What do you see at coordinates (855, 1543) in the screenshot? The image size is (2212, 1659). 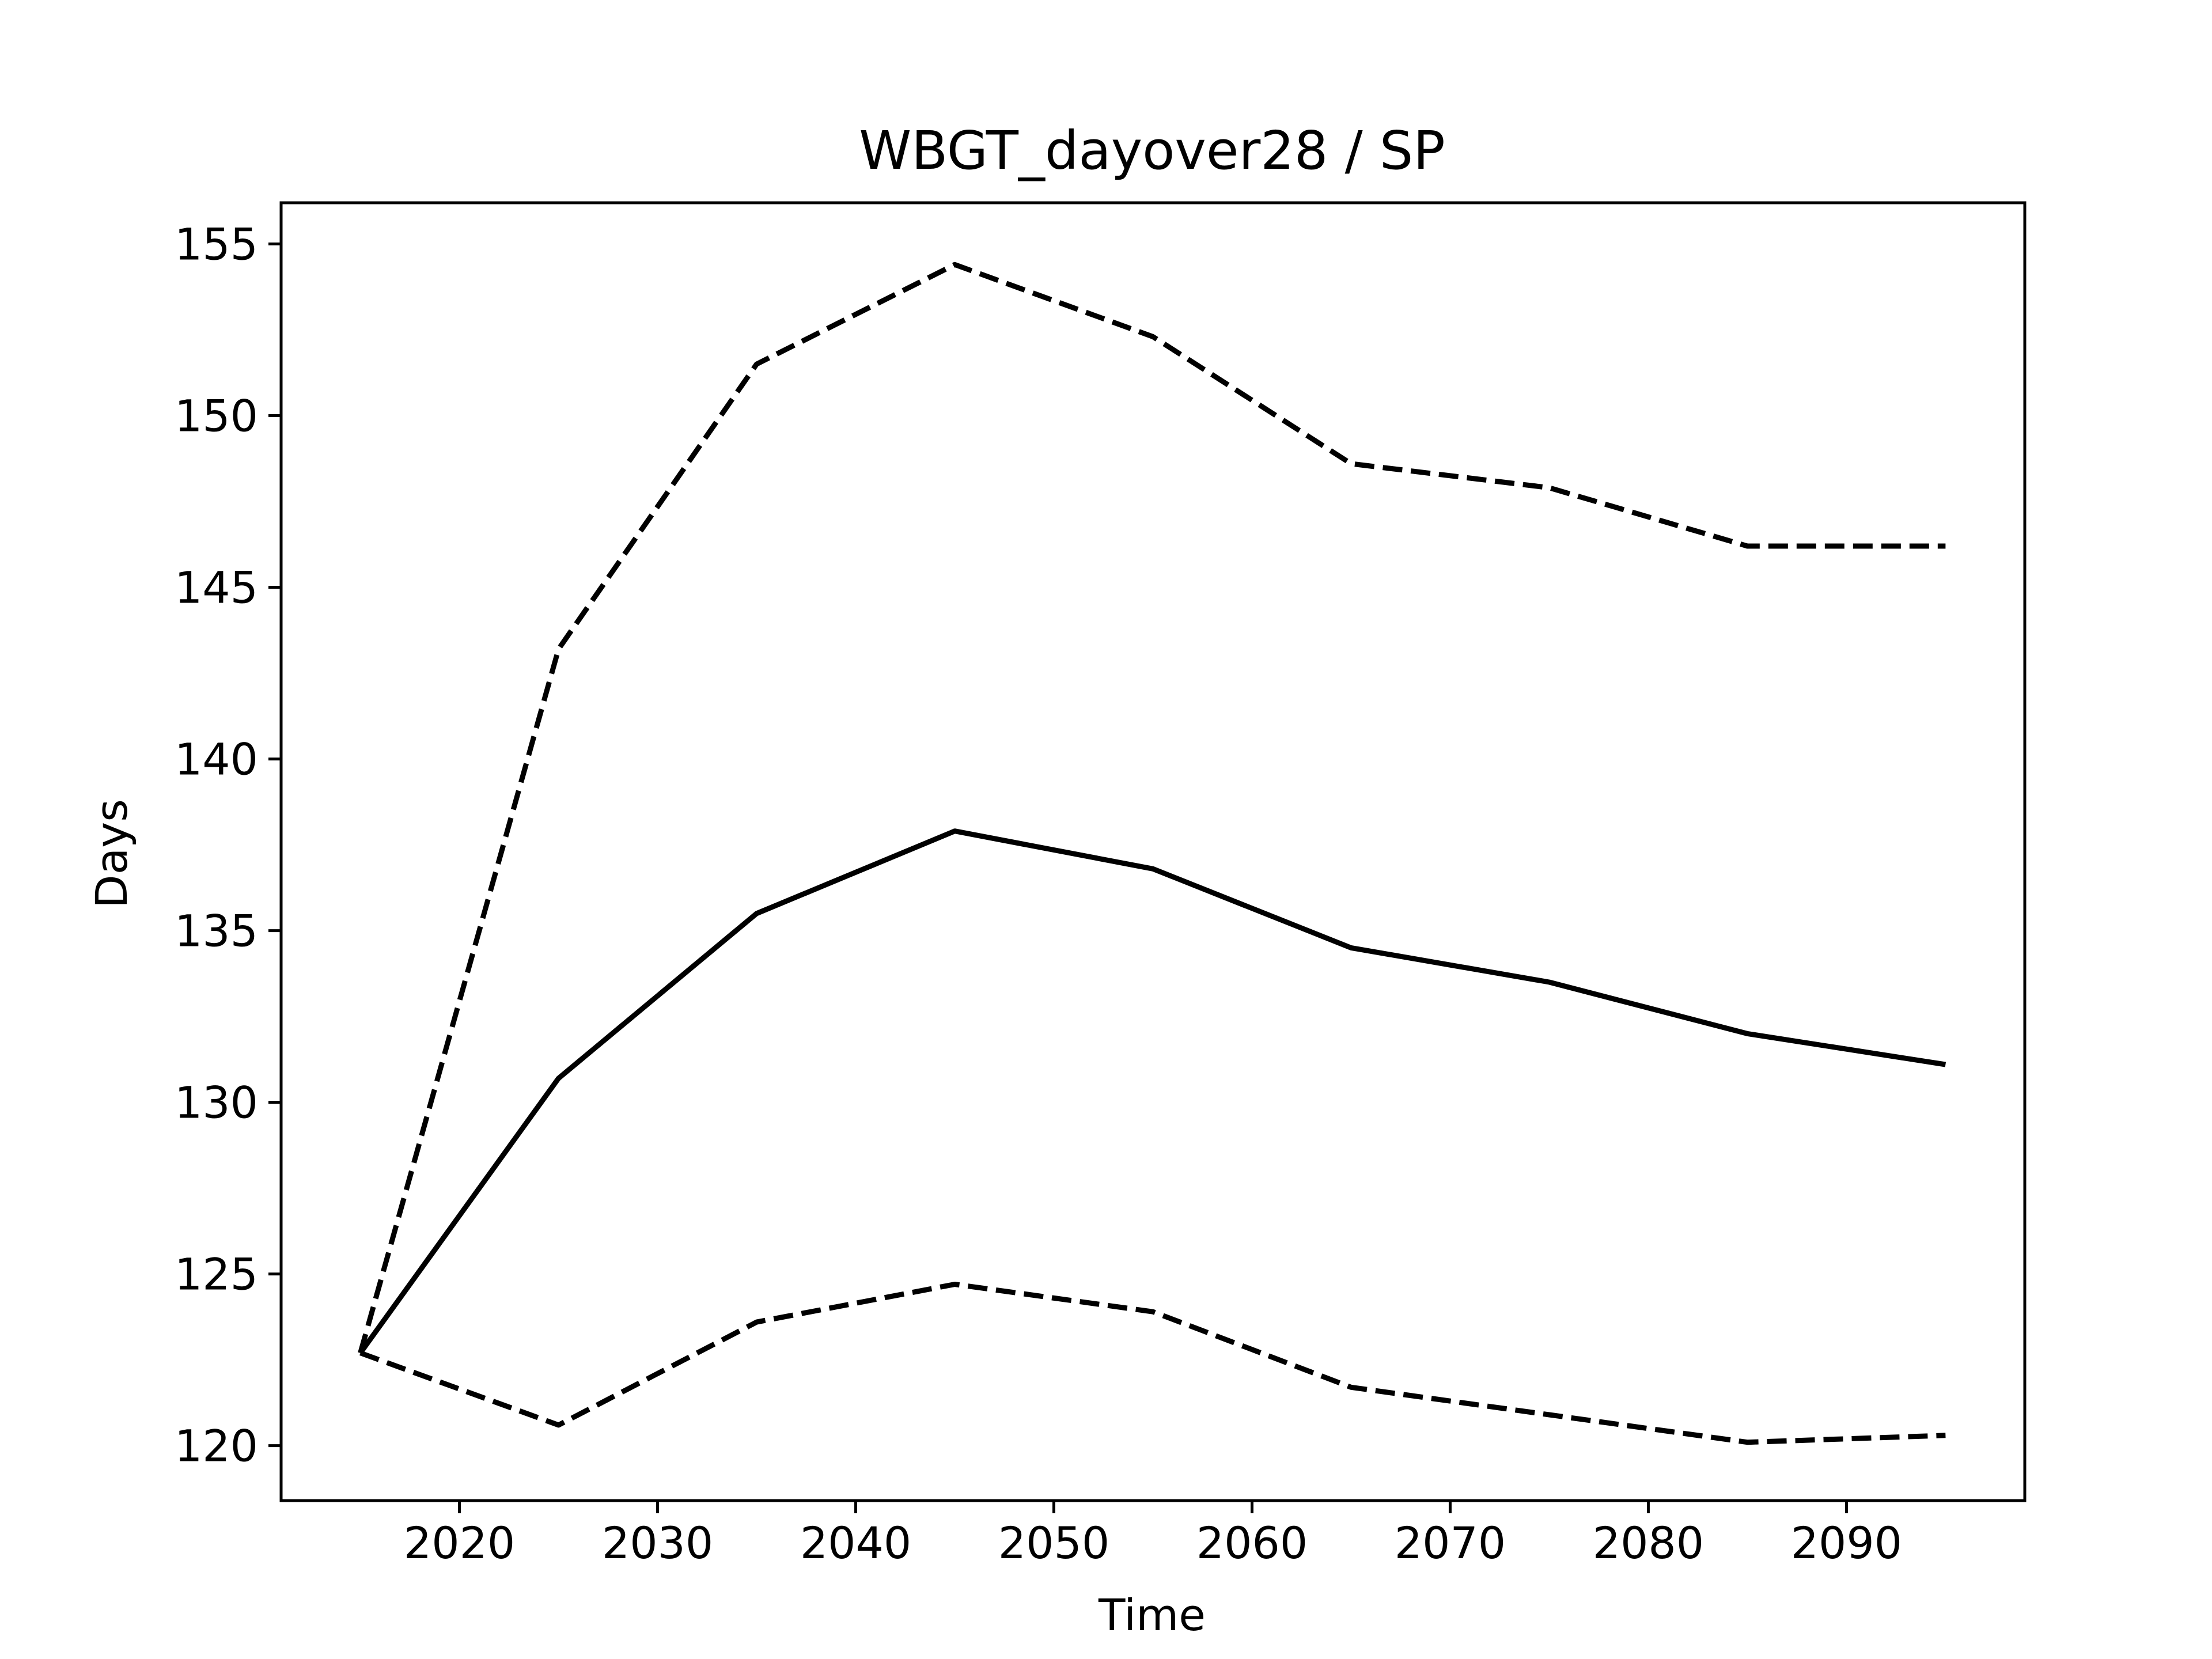 I see `x-tick-label: 2040` at bounding box center [855, 1543].